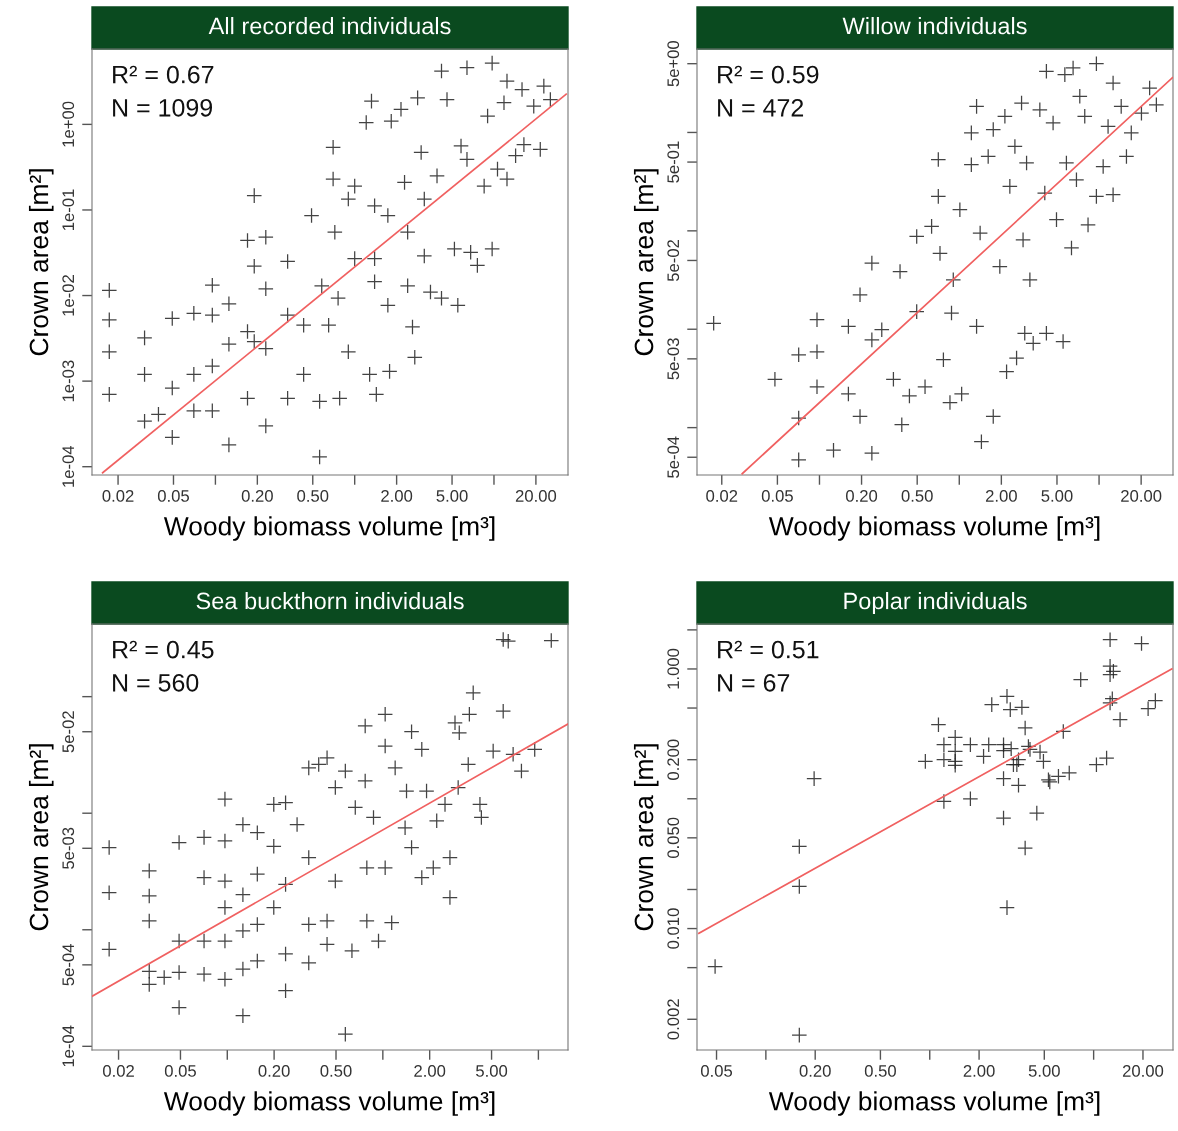 The width and height of the screenshot is (1178, 1131). Describe the element at coordinates (673, 928) in the screenshot. I see `y-tick-label: 0.010` at that location.